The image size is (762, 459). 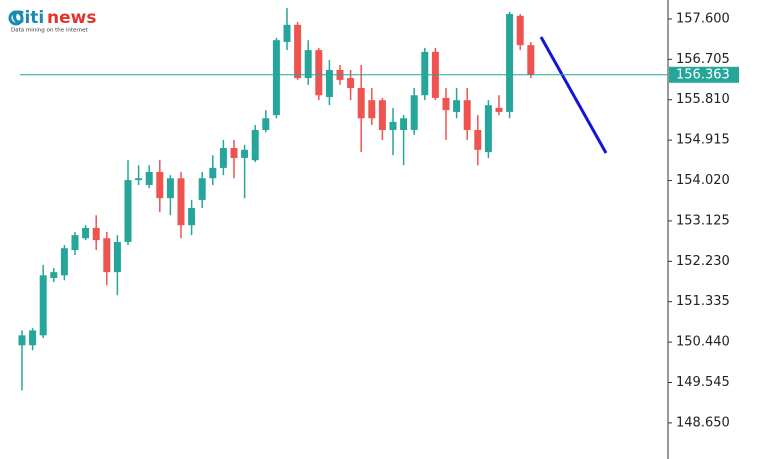 I want to click on y-tick-label: 156.705, so click(x=703, y=59).